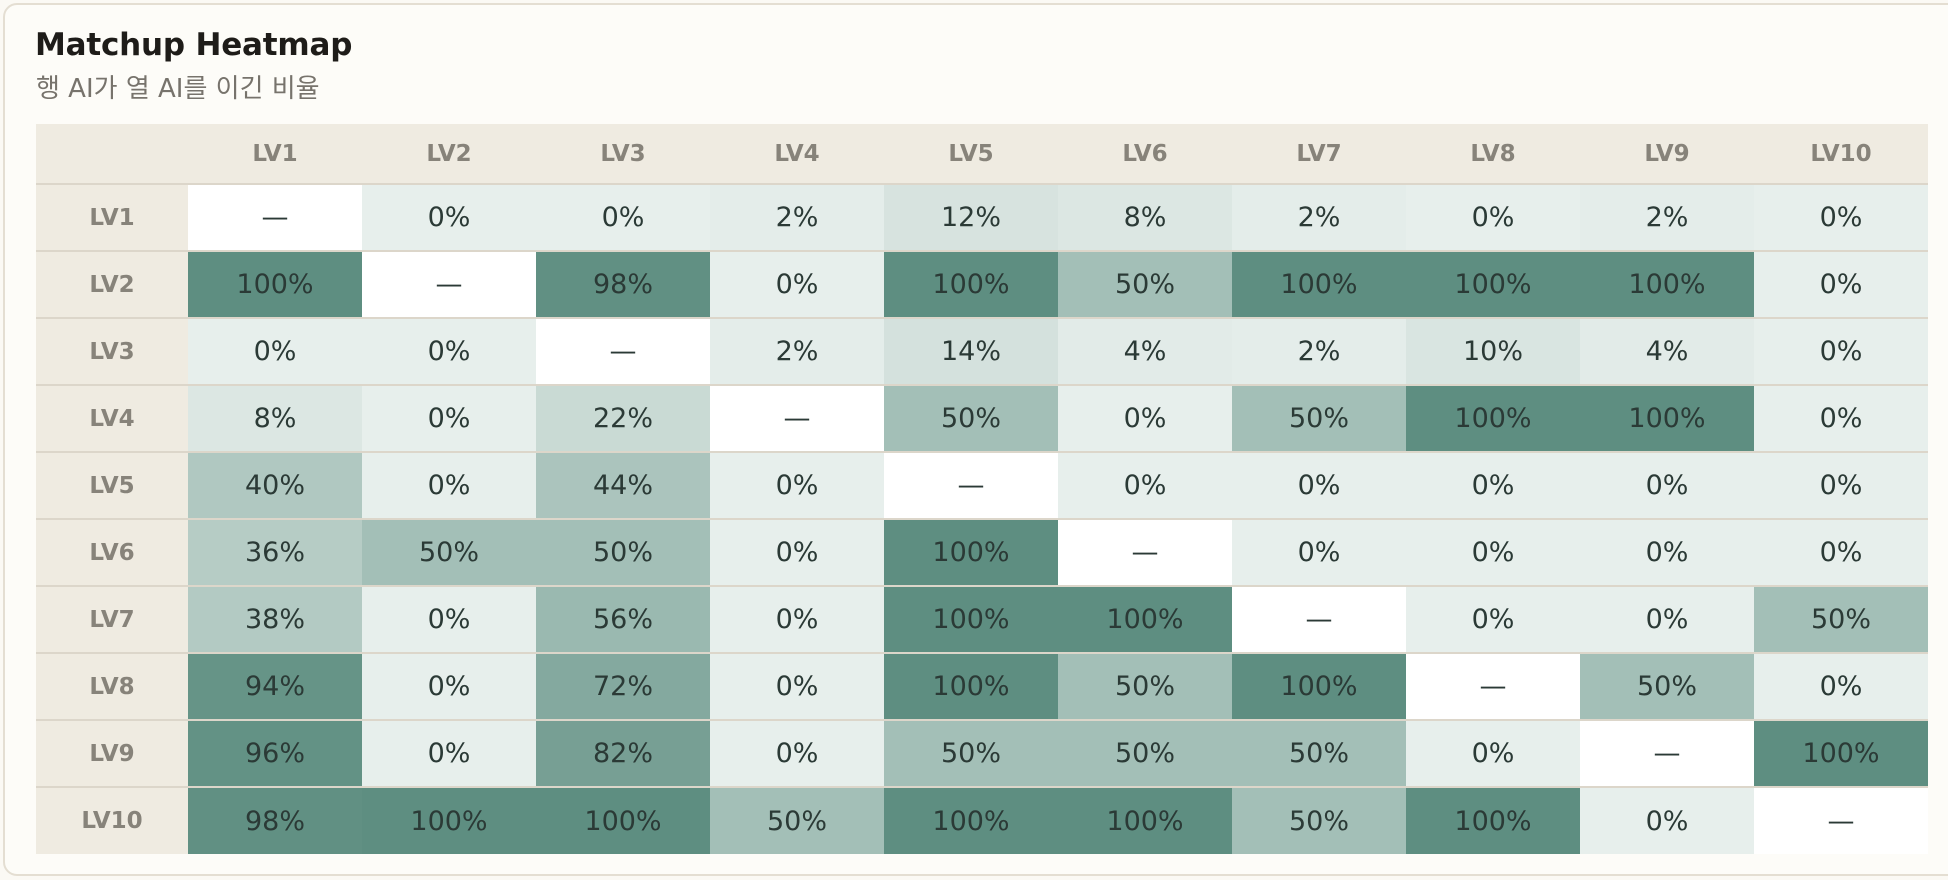 The height and width of the screenshot is (880, 1948). Describe the element at coordinates (178, 89) in the screenshot. I see `chart-subtitle: 행 AI가 열 AI를 이긴 비율` at that location.